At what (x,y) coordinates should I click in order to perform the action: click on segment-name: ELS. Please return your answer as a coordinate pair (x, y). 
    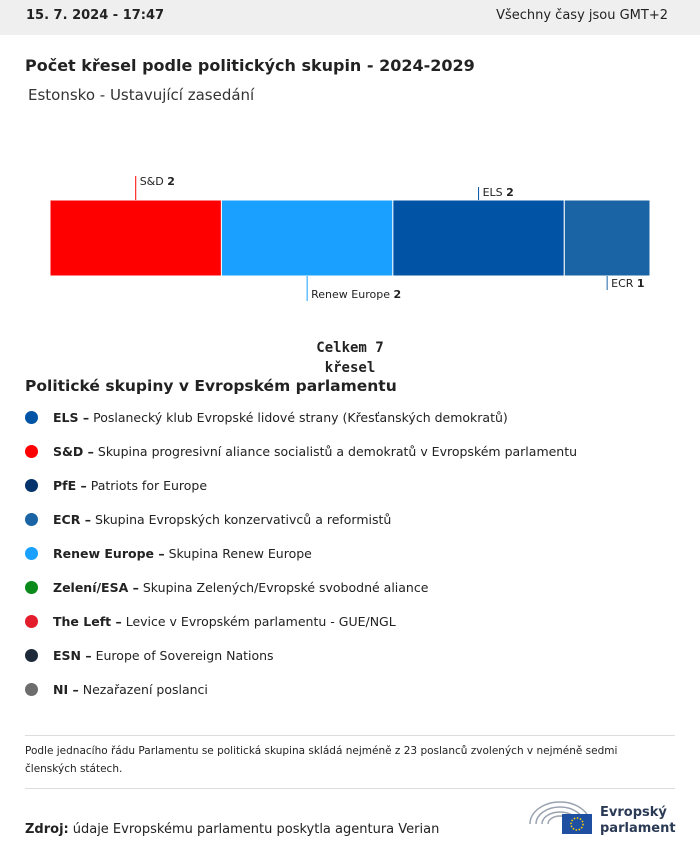
    Looking at the image, I should click on (493, 192).